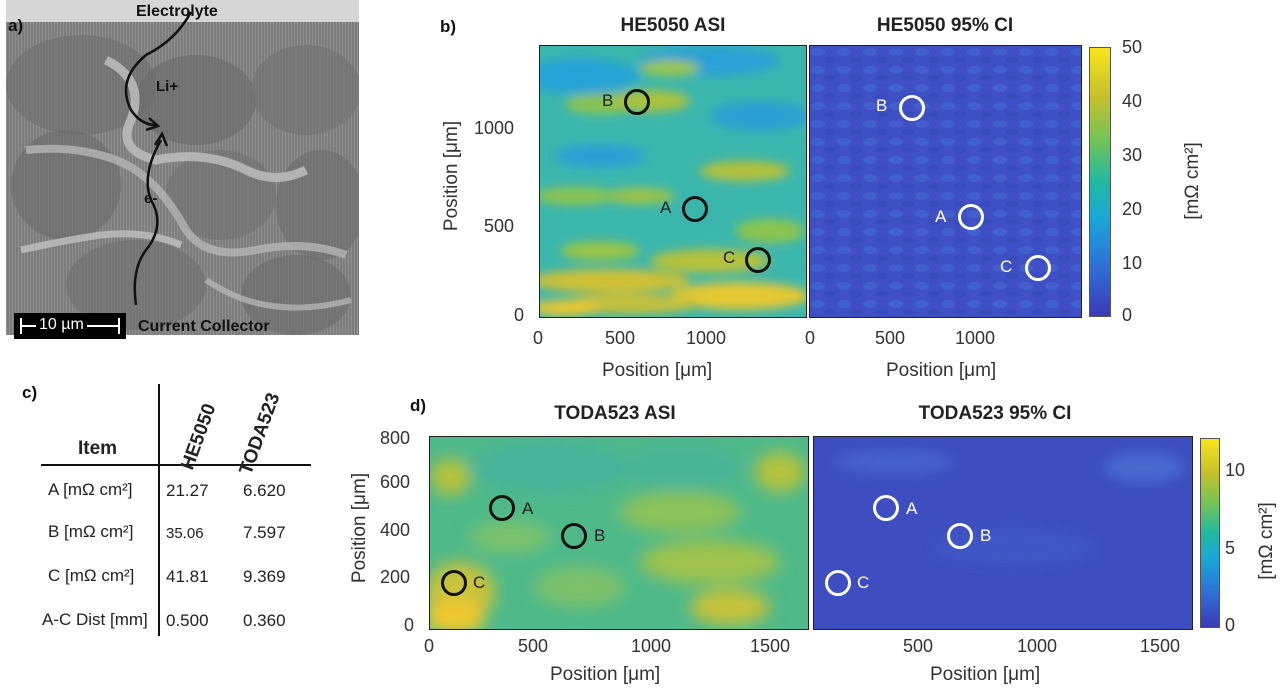 The height and width of the screenshot is (692, 1280). I want to click on label-current-collector: Current Collector, so click(204, 326).